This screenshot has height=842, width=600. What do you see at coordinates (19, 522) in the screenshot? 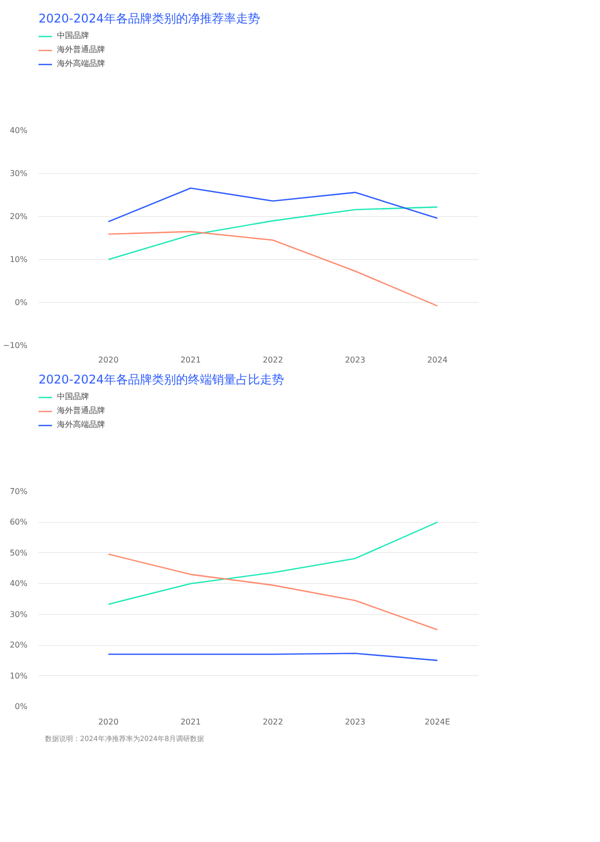
I see `y-tick-label: 60%` at bounding box center [19, 522].